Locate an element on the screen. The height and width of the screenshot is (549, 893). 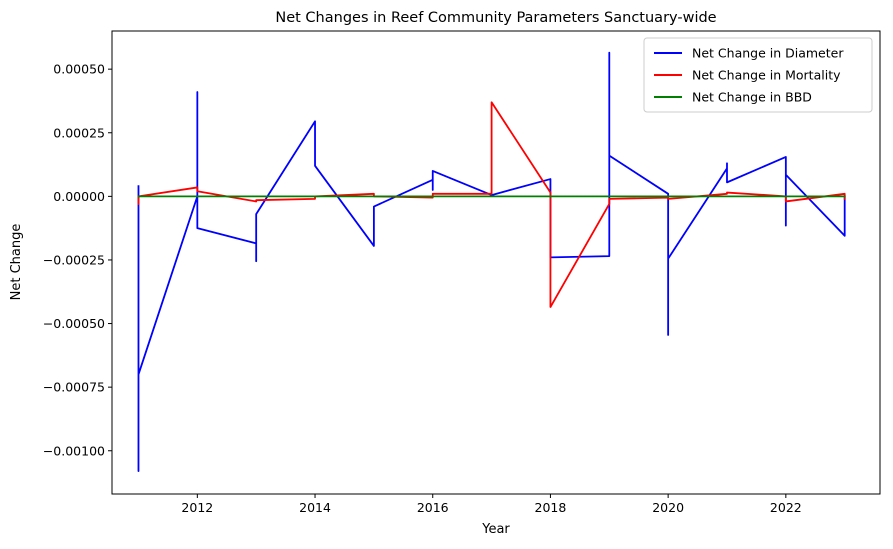
legend-box is located at coordinates (758, 75).